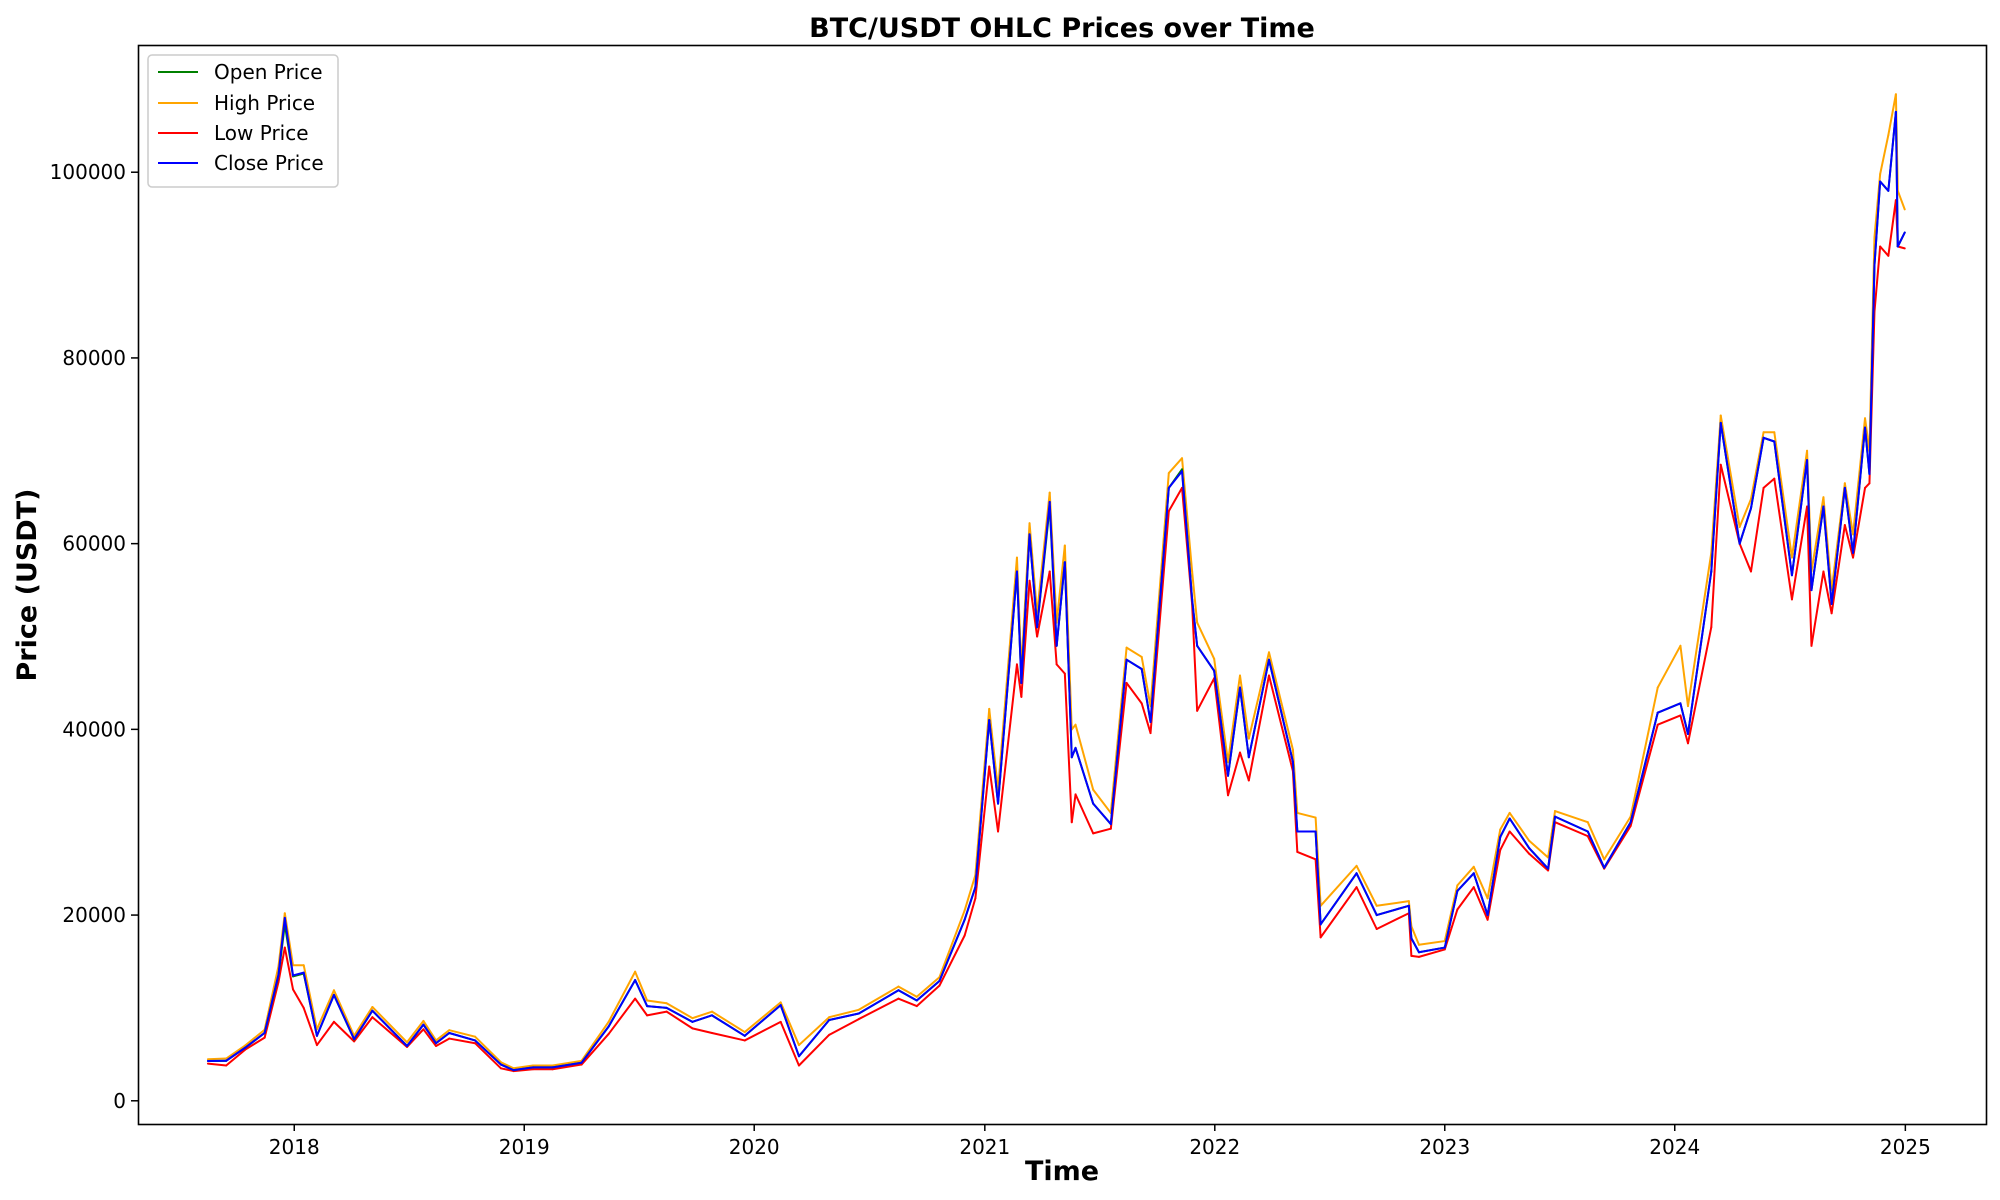 The image size is (2000, 1200). Describe the element at coordinates (119, 1101) in the screenshot. I see `y-tick-label: 0` at that location.